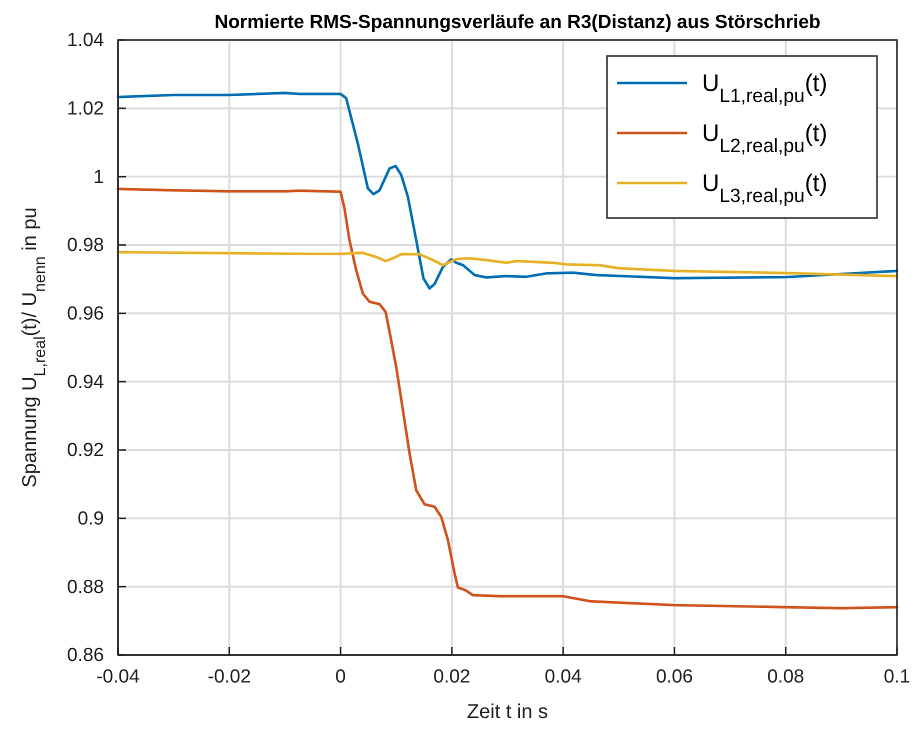 This screenshot has width=923, height=729. I want to click on legend-label: U$_{L3,real,pu}$(t), so click(765, 188).